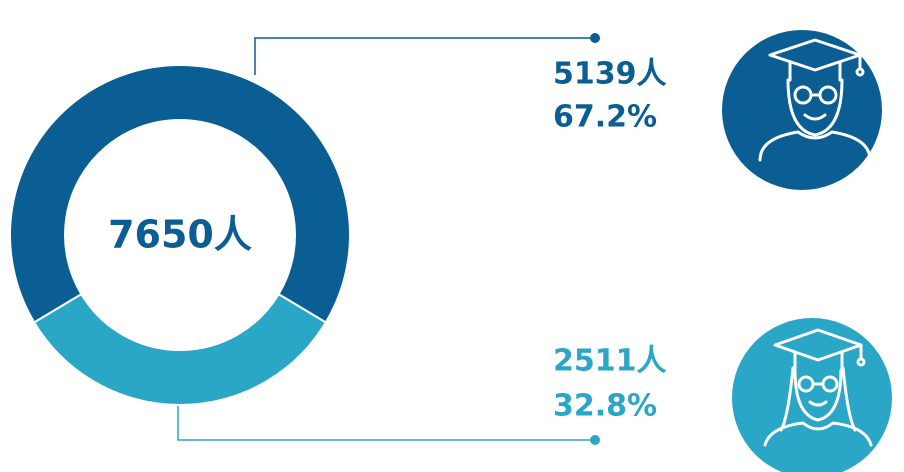 The height and width of the screenshot is (472, 904). I want to click on female-icon, so click(812, 395).